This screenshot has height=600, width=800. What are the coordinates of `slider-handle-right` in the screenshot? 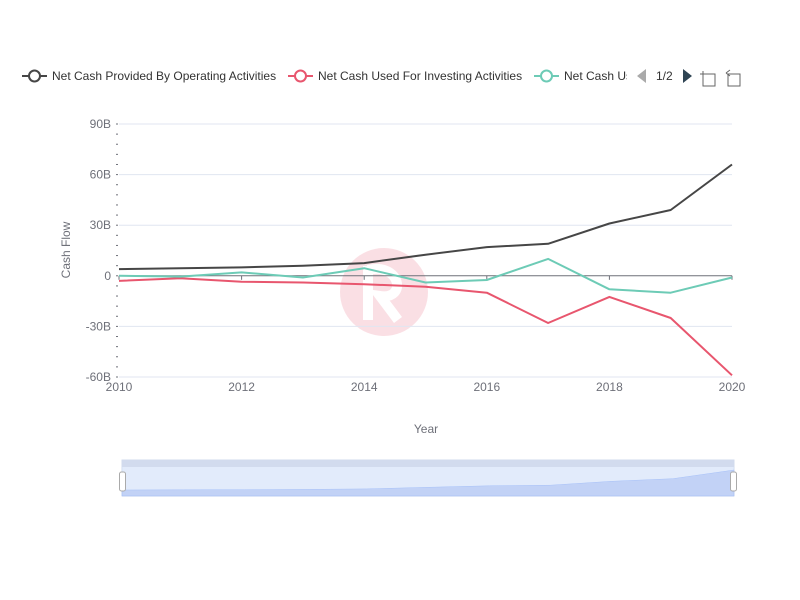 It's located at (733, 481).